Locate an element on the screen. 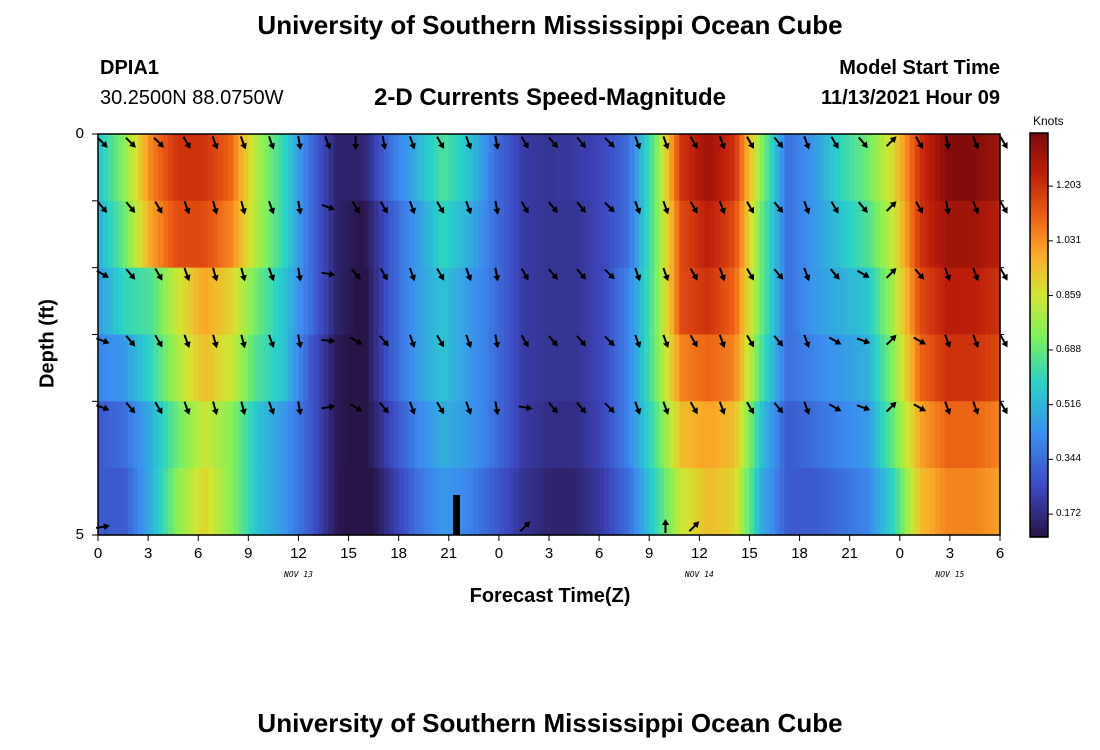 This screenshot has height=750, width=1100. y-tick-label: 5 is located at coordinates (79, 534).